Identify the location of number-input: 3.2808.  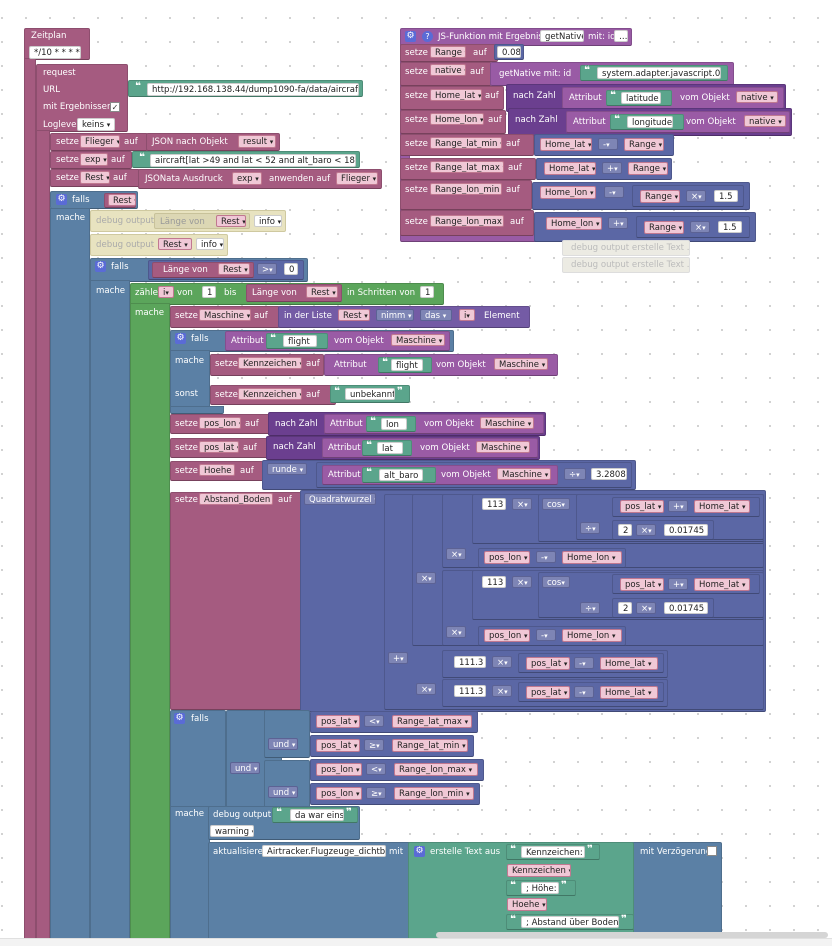
(609, 474).